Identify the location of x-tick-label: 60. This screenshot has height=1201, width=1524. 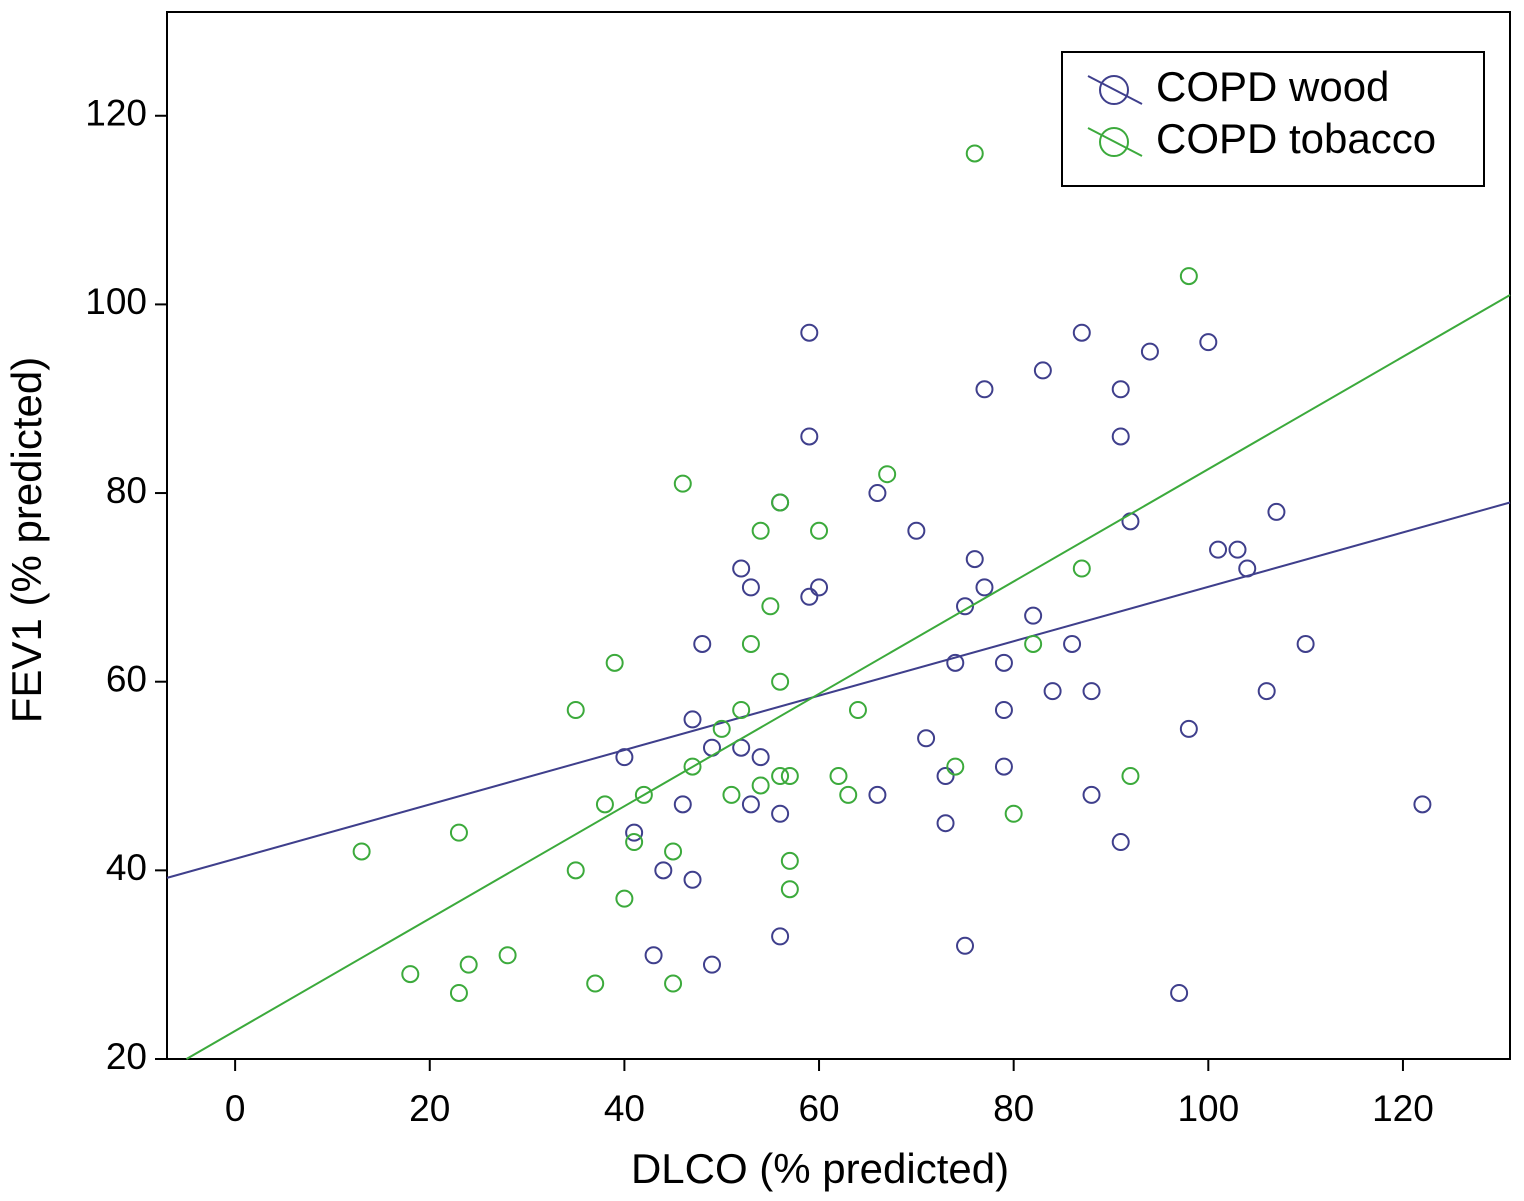
(818, 1108).